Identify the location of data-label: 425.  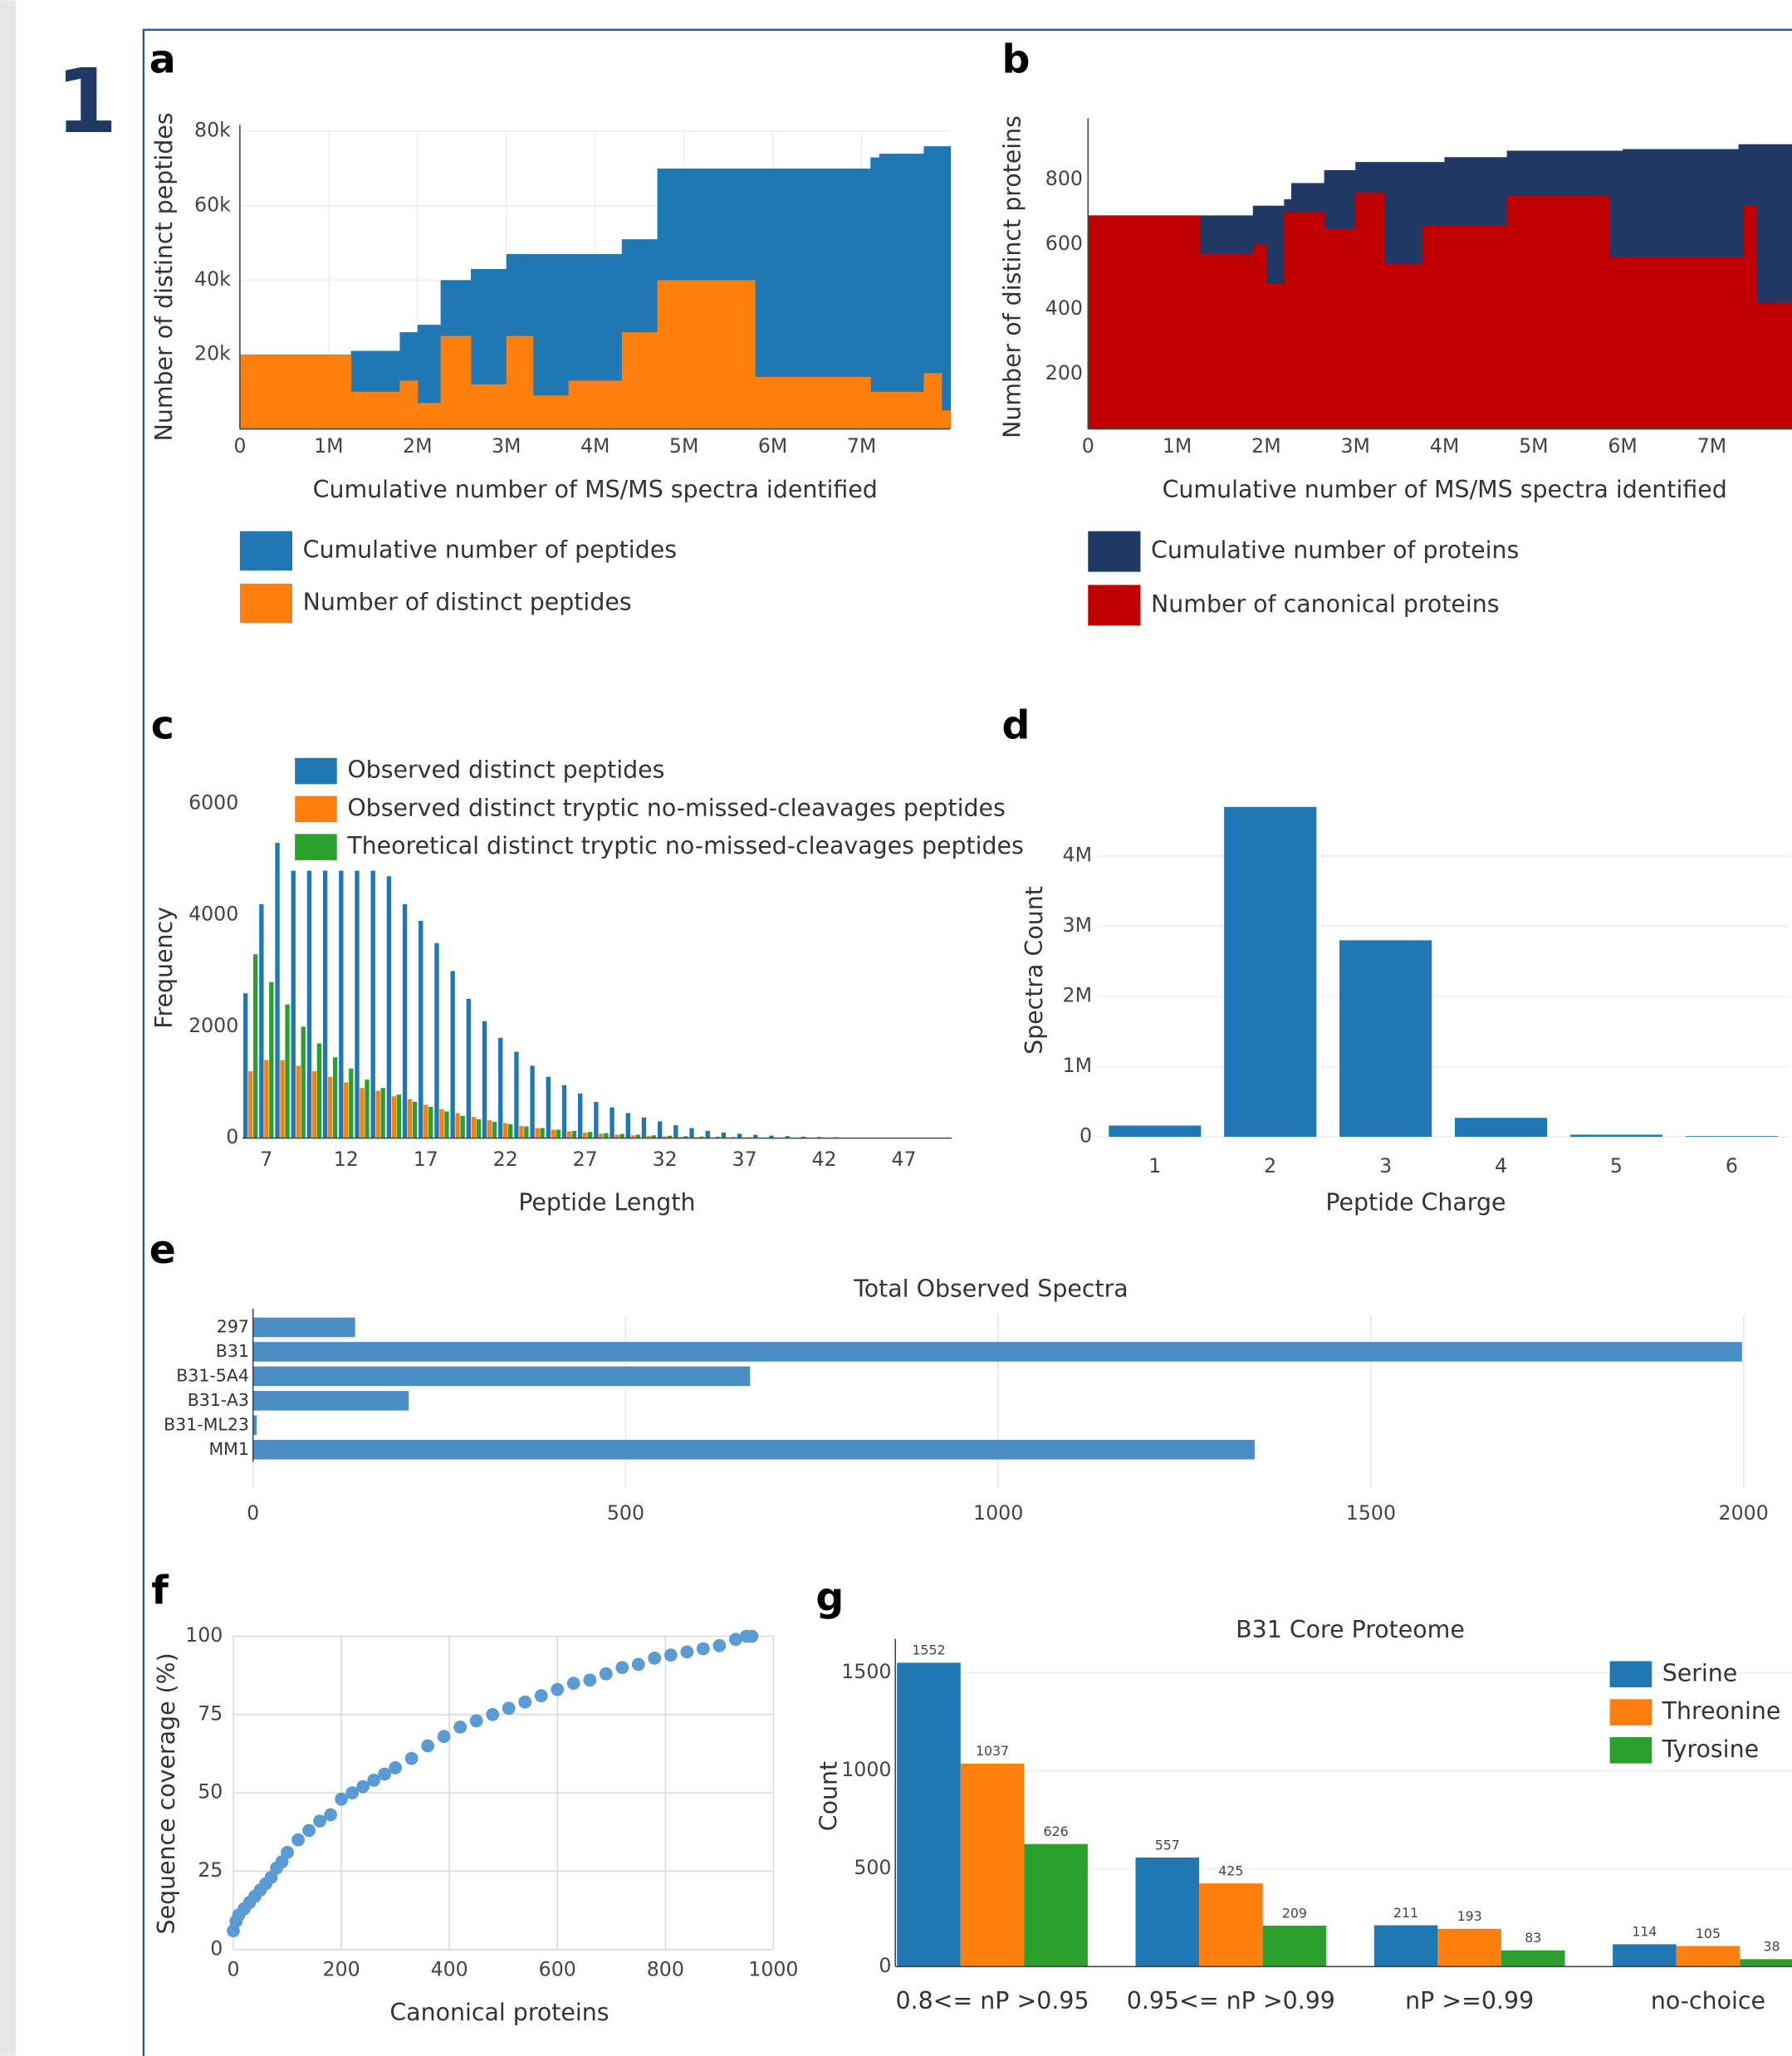
(1230, 1870).